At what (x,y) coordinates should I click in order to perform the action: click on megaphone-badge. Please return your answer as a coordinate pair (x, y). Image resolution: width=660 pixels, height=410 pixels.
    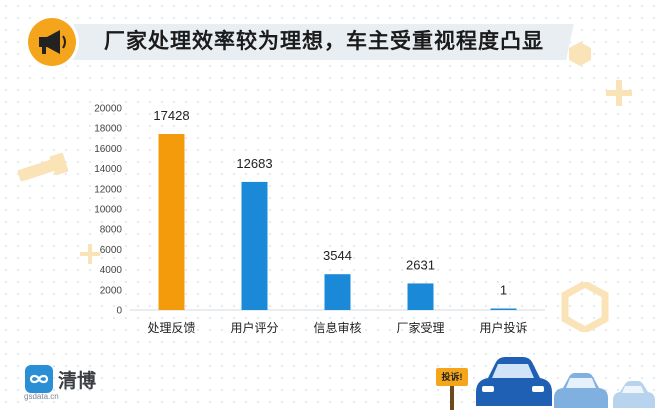
    Looking at the image, I should click on (52, 42).